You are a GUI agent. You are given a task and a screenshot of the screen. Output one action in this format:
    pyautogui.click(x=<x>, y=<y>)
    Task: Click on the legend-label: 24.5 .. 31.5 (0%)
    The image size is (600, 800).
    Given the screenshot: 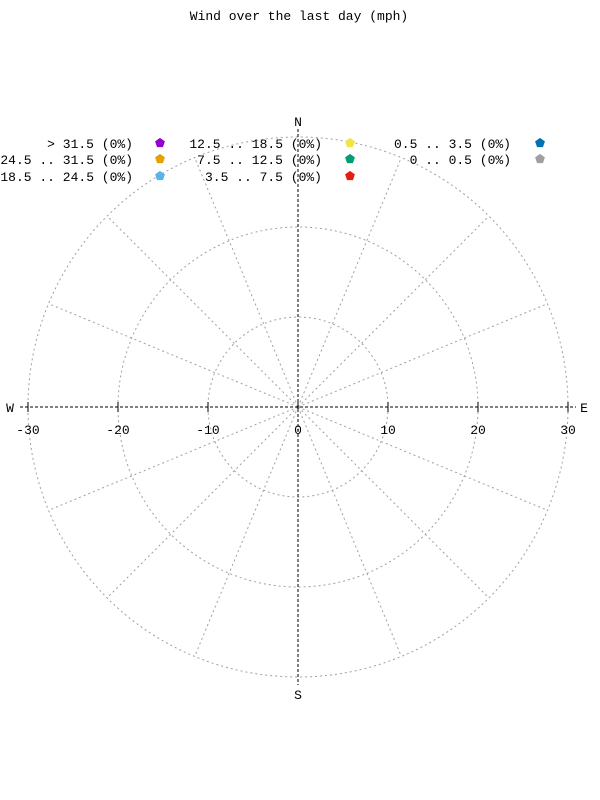 What is the action you would take?
    pyautogui.click(x=66, y=160)
    